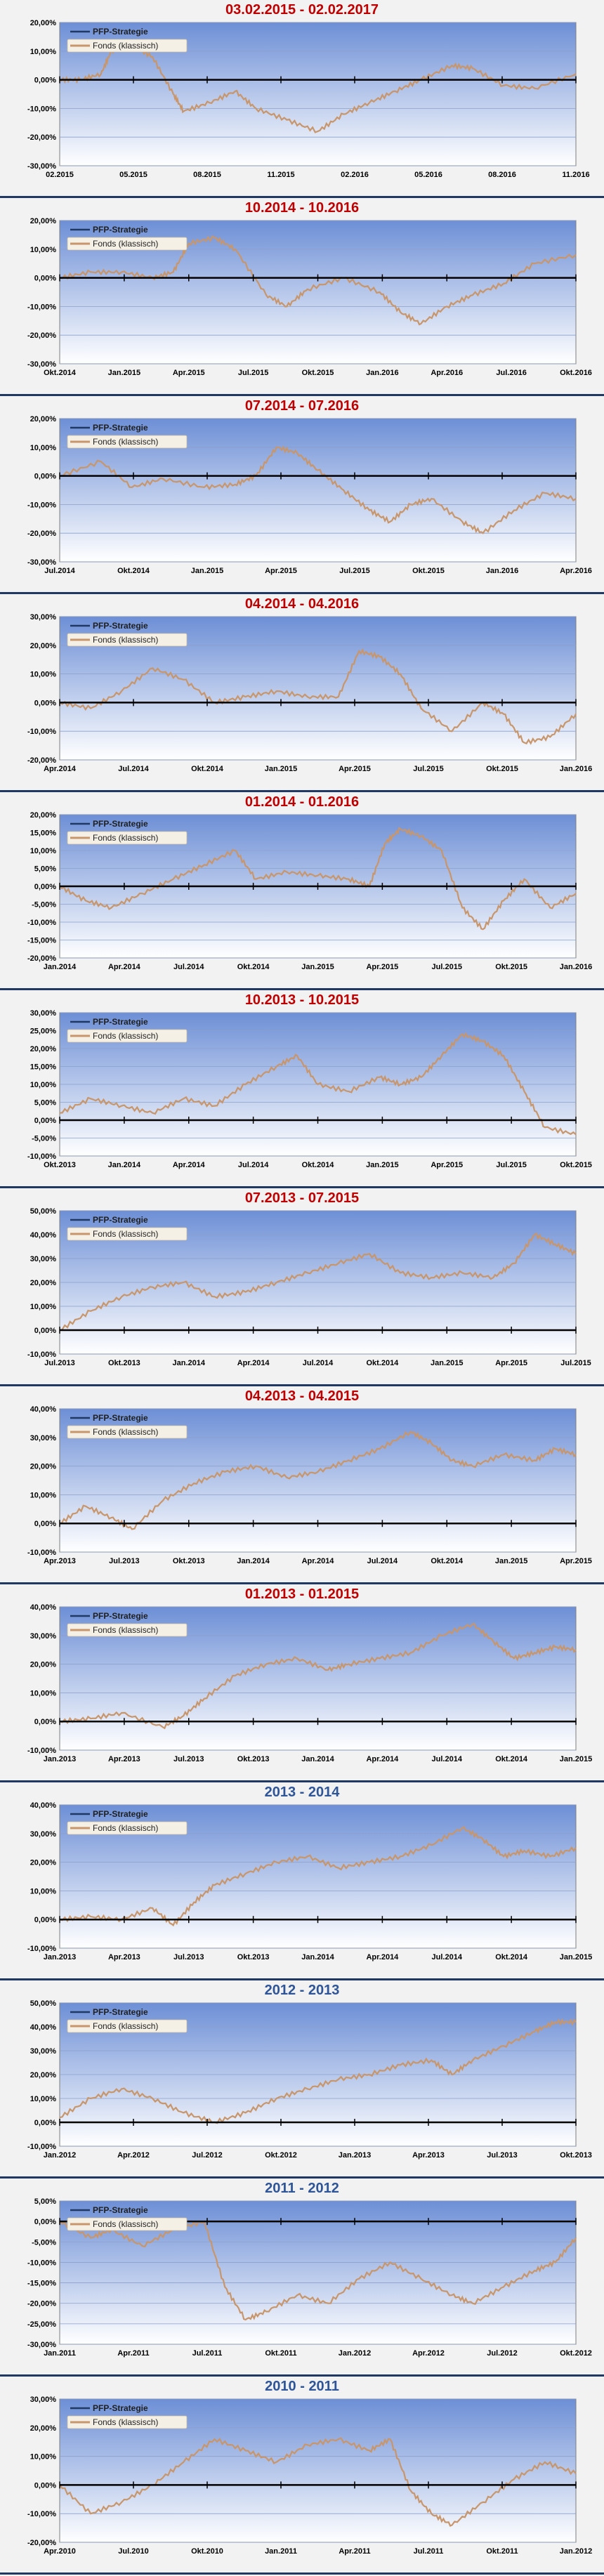 Image resolution: width=604 pixels, height=2576 pixels. I want to click on chart-title: 2011 - 2012, so click(302, 2188).